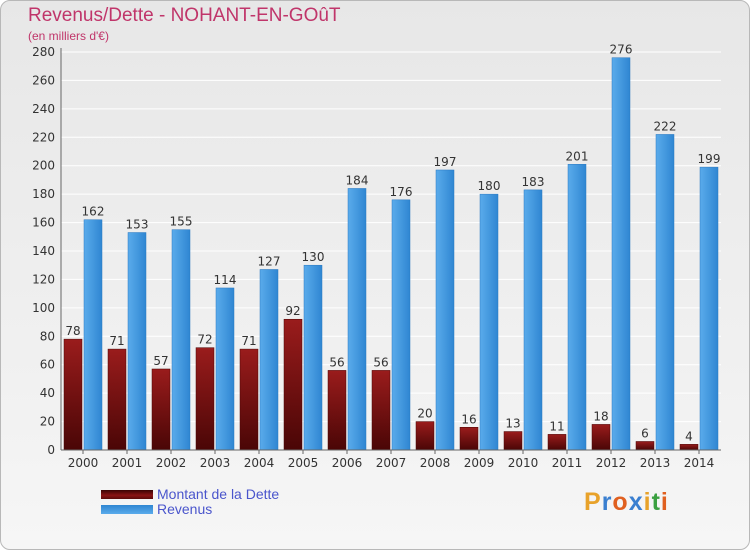 This screenshot has width=750, height=550. Describe the element at coordinates (127, 494) in the screenshot. I see `legend-swatch-dette` at that location.